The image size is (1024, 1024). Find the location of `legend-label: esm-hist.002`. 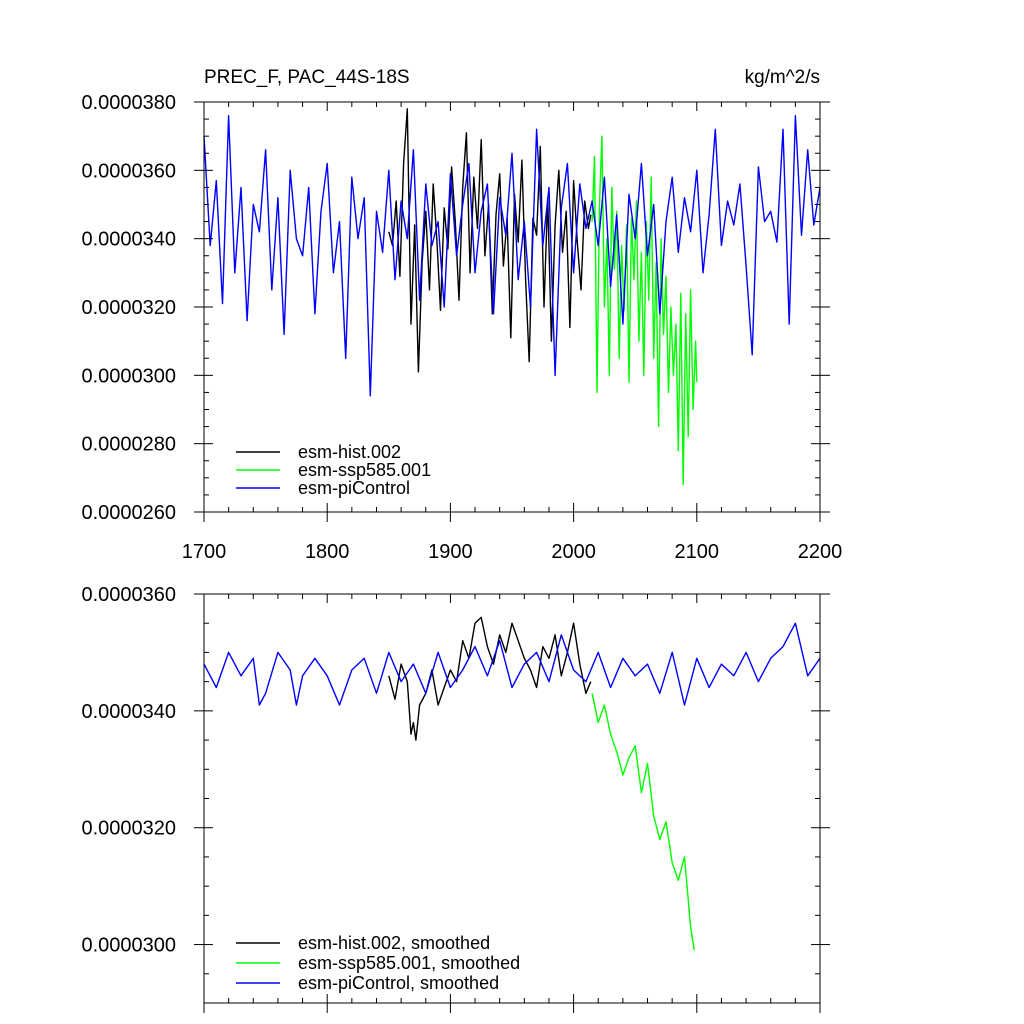

legend-label: esm-hist.002 is located at coordinates (349, 452).